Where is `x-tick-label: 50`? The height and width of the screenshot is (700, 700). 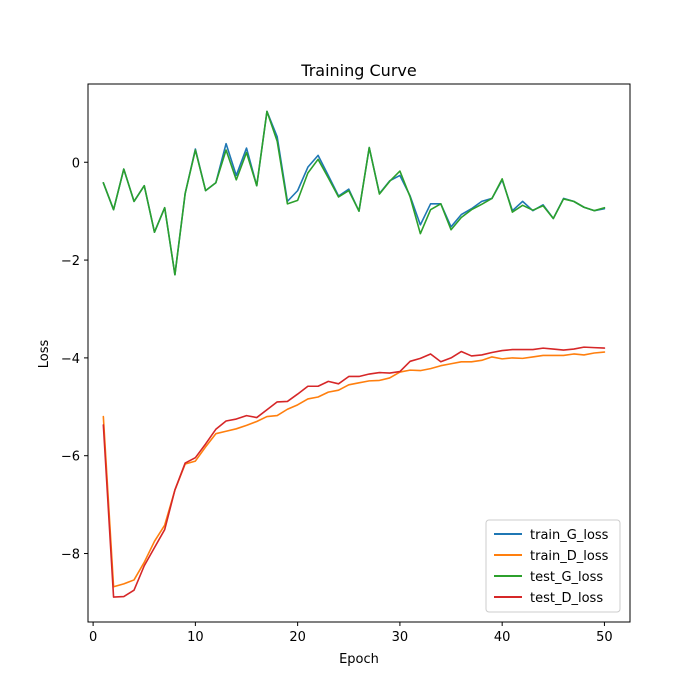 x-tick-label: 50 is located at coordinates (604, 637).